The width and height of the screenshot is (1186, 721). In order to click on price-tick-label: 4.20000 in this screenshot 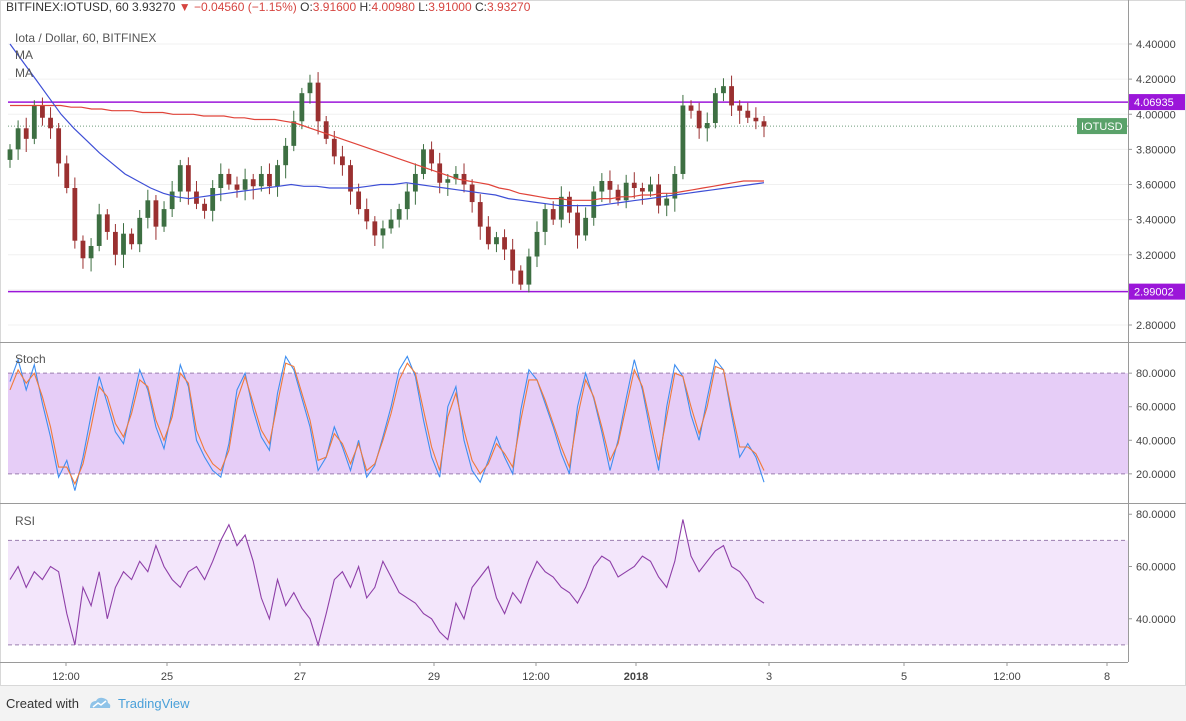, I will do `click(1156, 80)`.